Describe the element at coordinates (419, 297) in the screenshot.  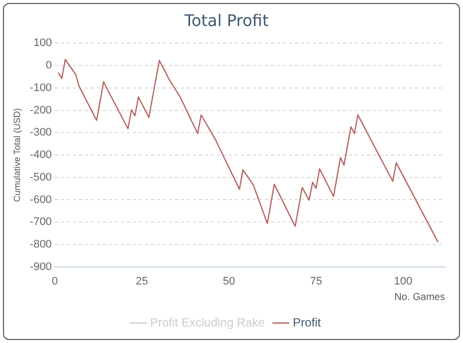
I see `x-axis-title: No. Games` at that location.